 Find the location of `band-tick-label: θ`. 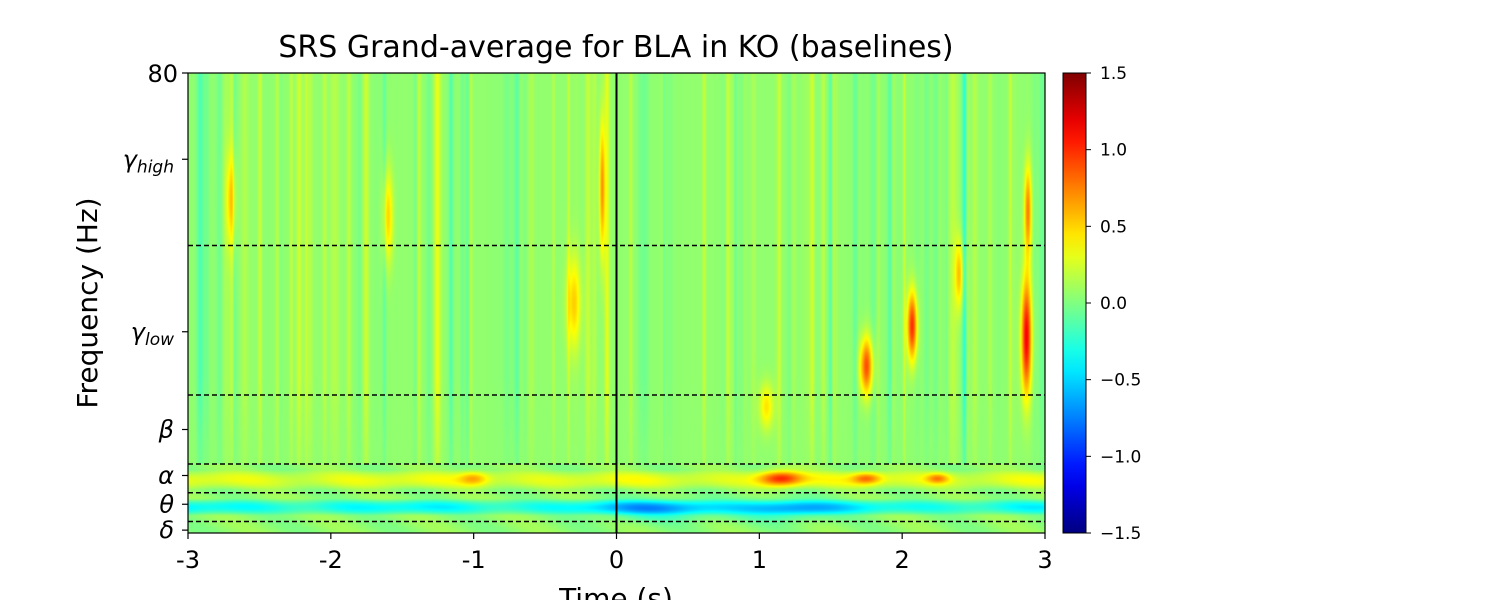

band-tick-label: θ is located at coordinates (166, 504).